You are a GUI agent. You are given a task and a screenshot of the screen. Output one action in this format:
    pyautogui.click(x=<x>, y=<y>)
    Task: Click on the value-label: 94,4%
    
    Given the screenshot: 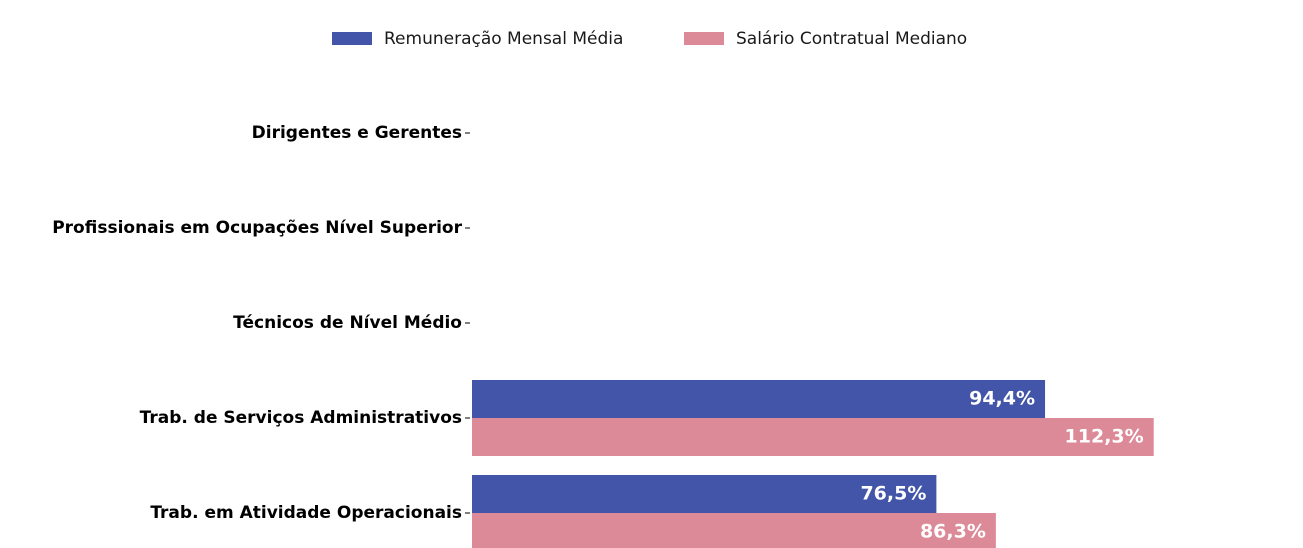 What is the action you would take?
    pyautogui.click(x=1002, y=399)
    